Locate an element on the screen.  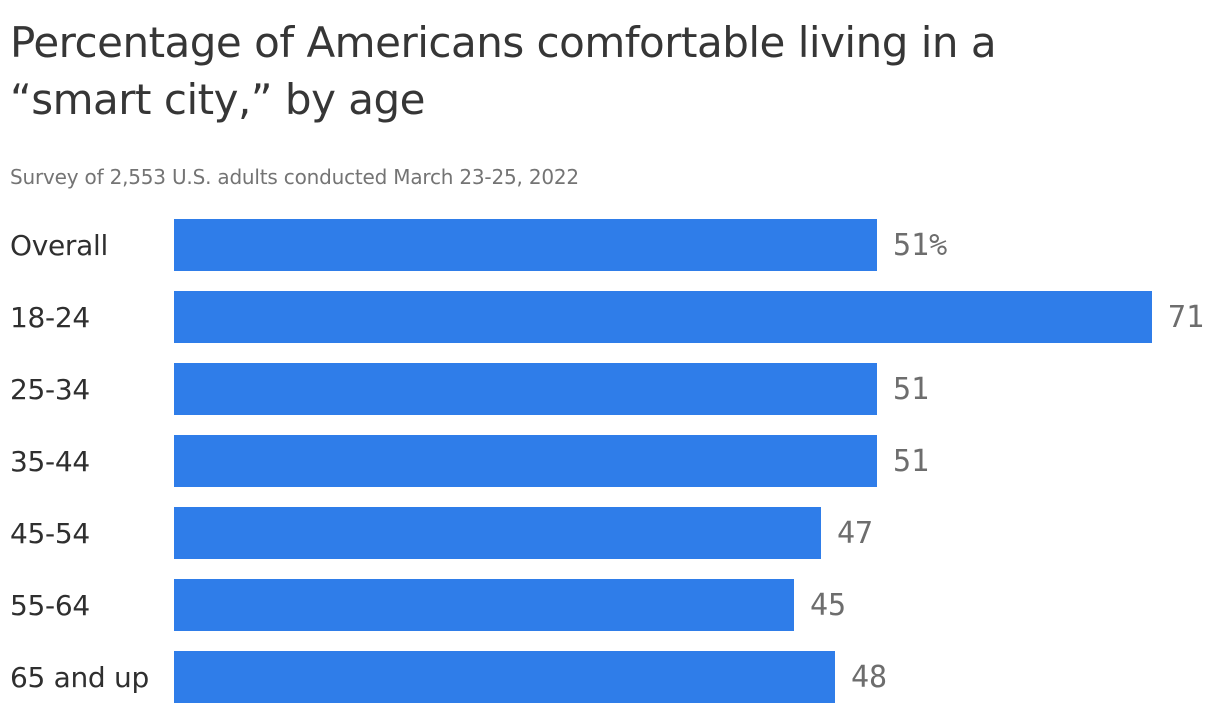
category-label: 25-34 is located at coordinates (50, 389).